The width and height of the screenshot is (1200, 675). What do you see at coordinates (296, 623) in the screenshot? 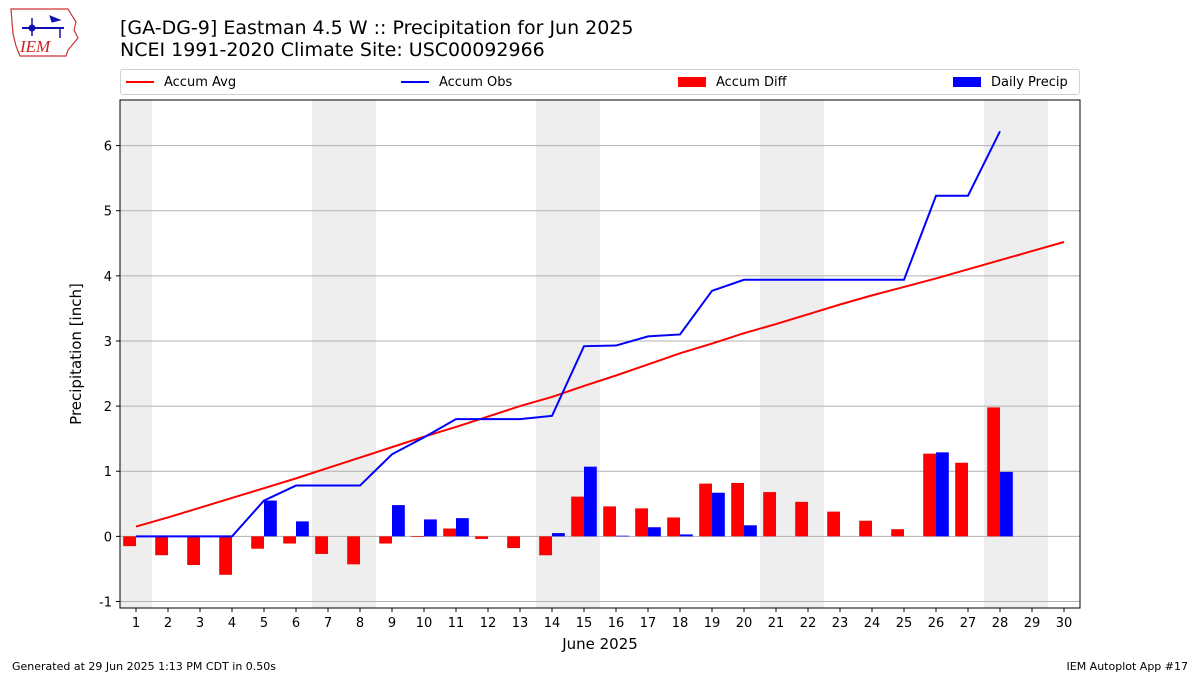
I see `x-tick-label: 6` at bounding box center [296, 623].